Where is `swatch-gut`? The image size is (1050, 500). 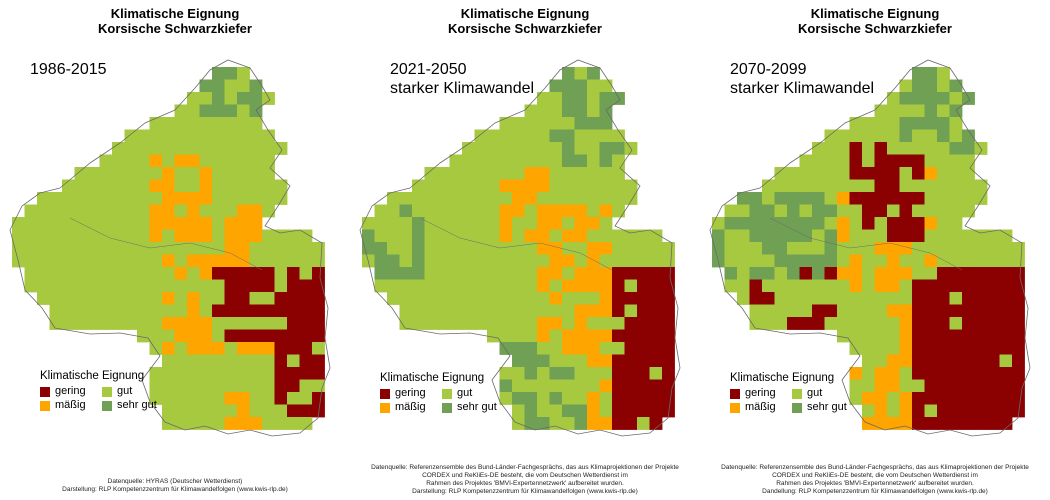 swatch-gut is located at coordinates (447, 393).